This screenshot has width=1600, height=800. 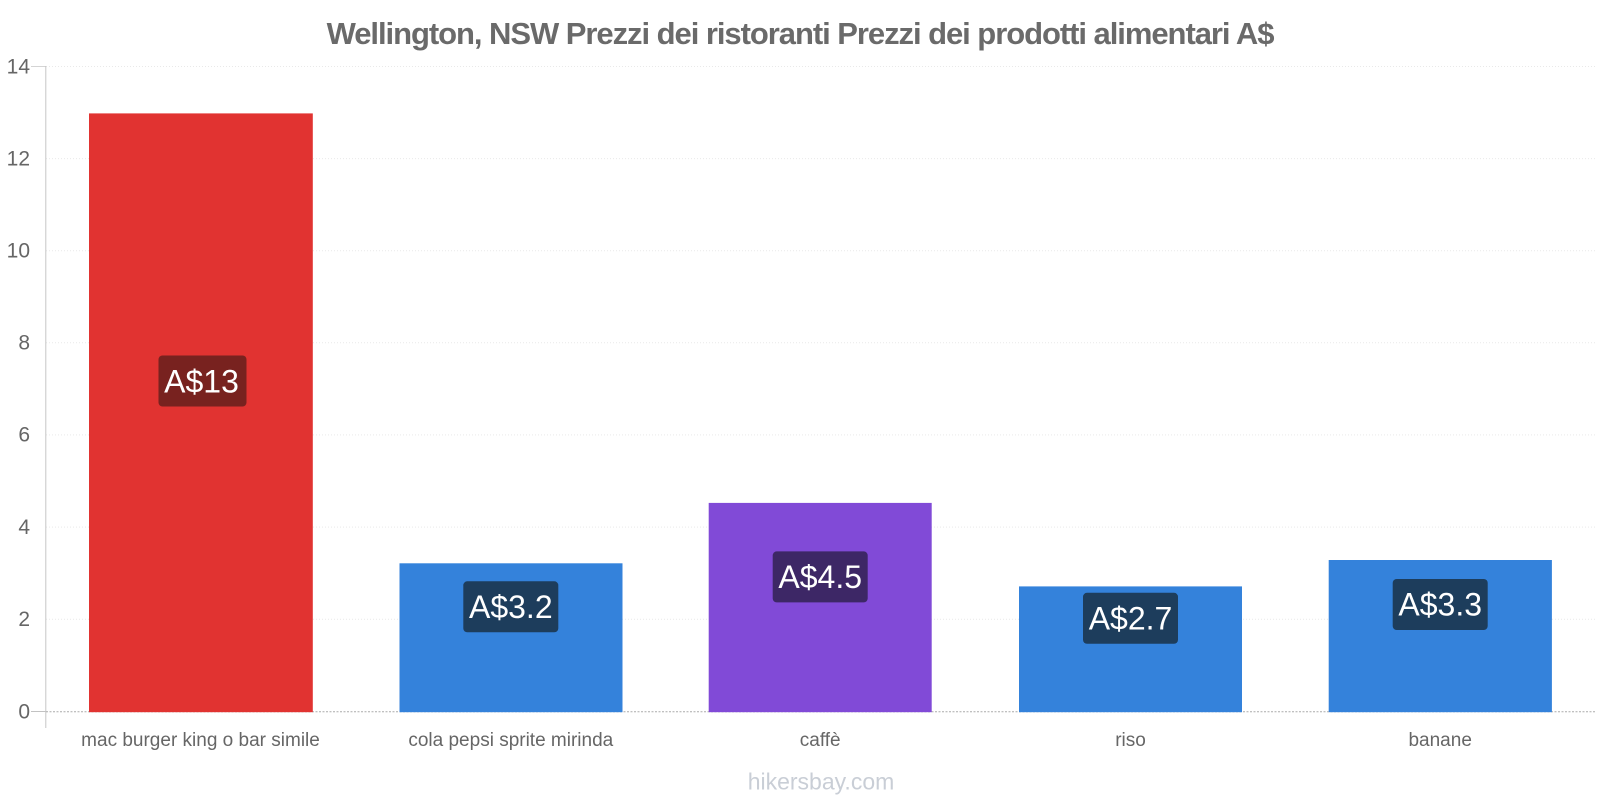 What do you see at coordinates (201, 381) in the screenshot?
I see `svg-text: A$13` at bounding box center [201, 381].